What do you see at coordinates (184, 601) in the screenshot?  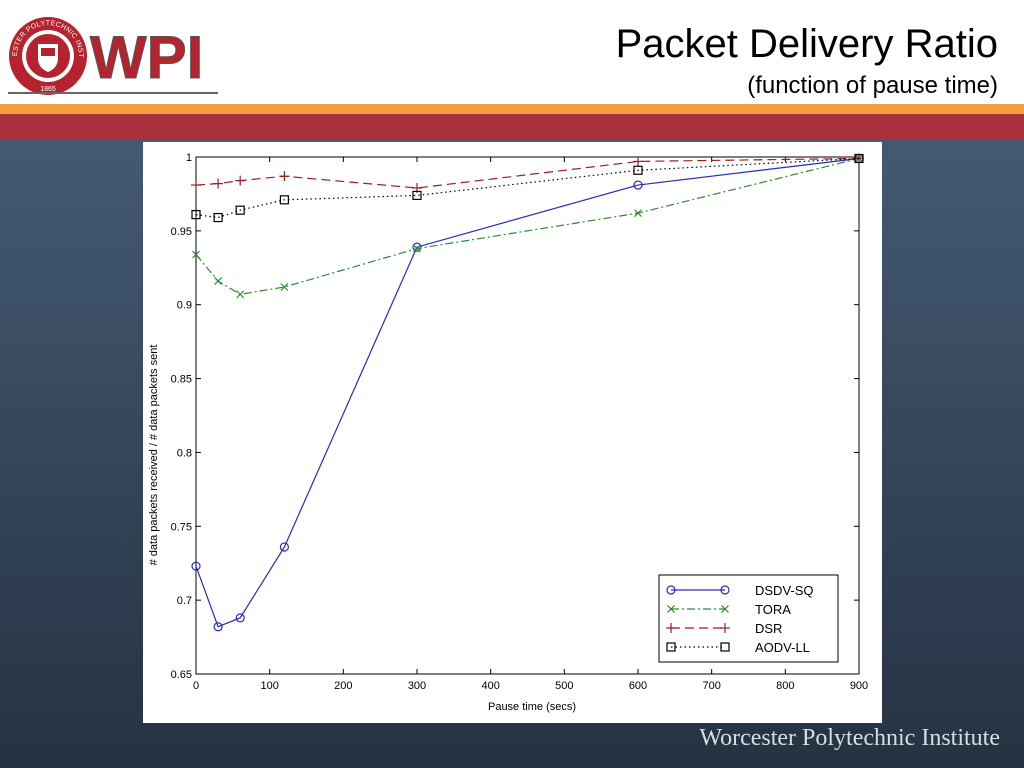 I see `y-tick-label: 0.7` at bounding box center [184, 601].